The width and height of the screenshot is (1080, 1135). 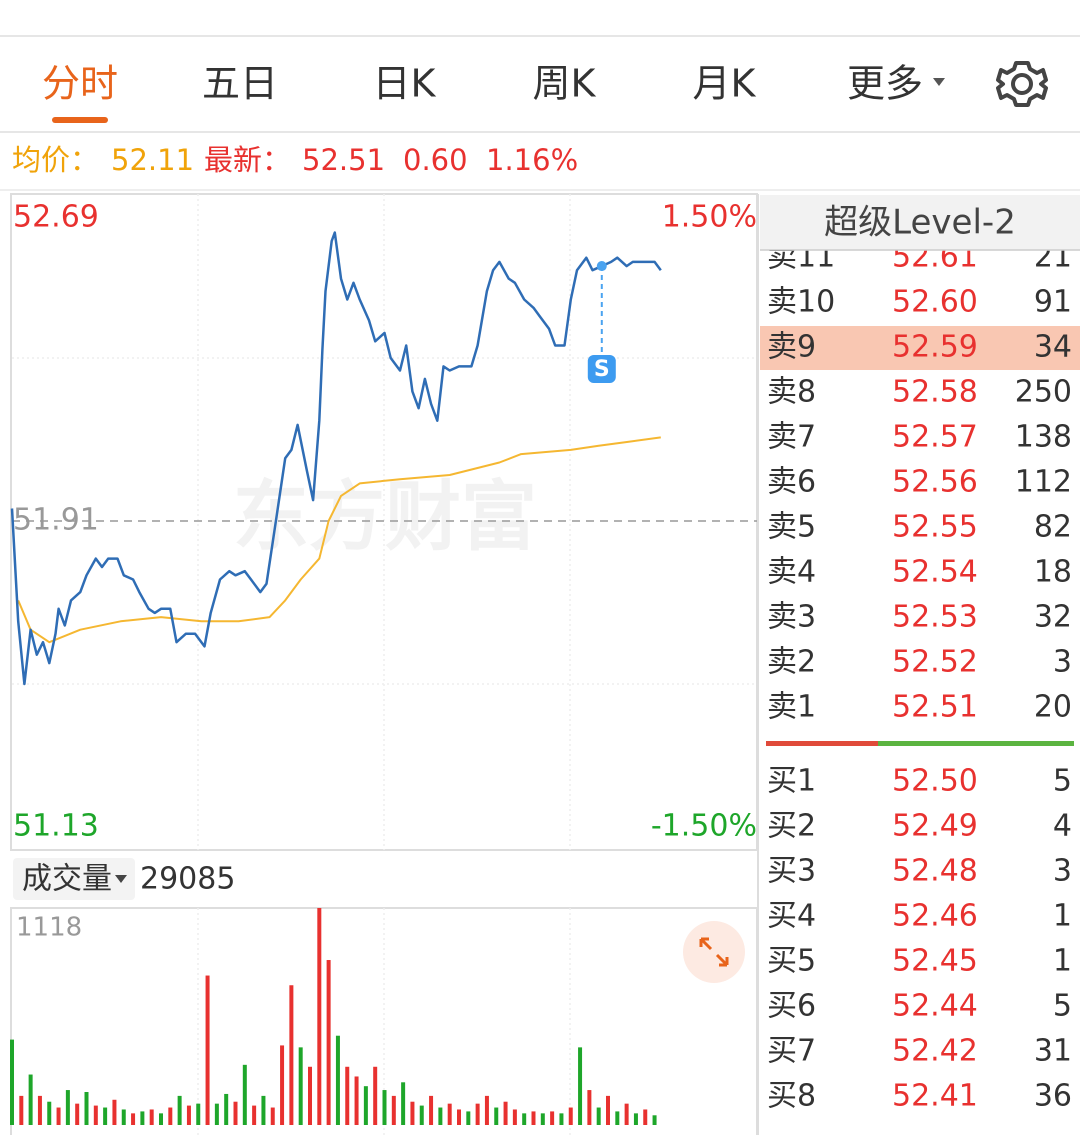 I want to click on book-level: 买7, so click(x=791, y=1051).